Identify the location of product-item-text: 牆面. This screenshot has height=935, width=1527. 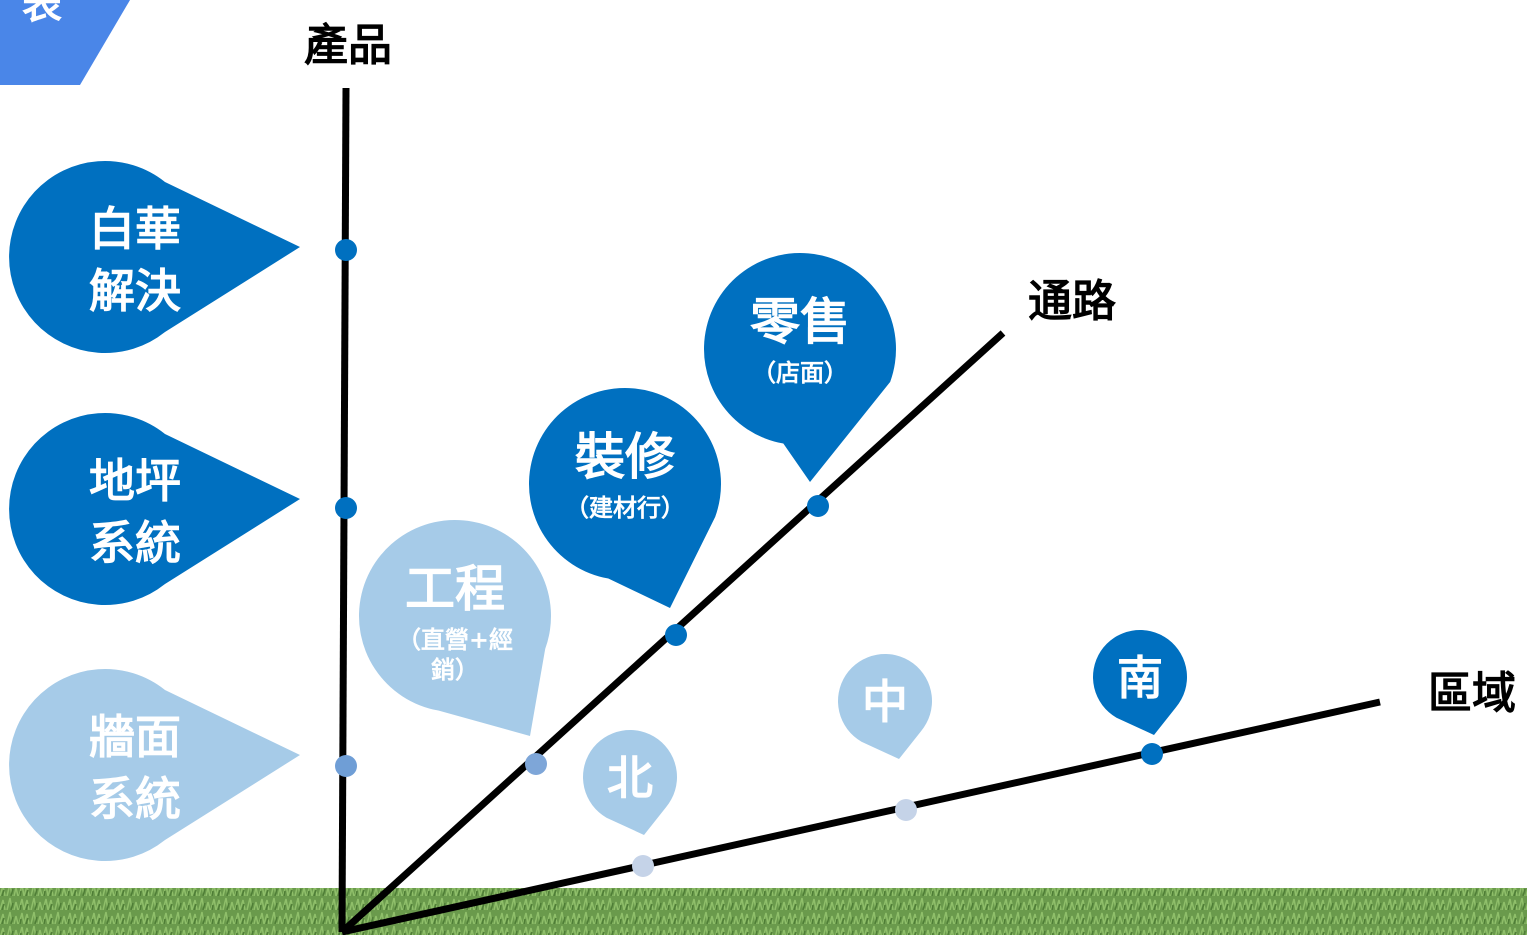
(135, 737).